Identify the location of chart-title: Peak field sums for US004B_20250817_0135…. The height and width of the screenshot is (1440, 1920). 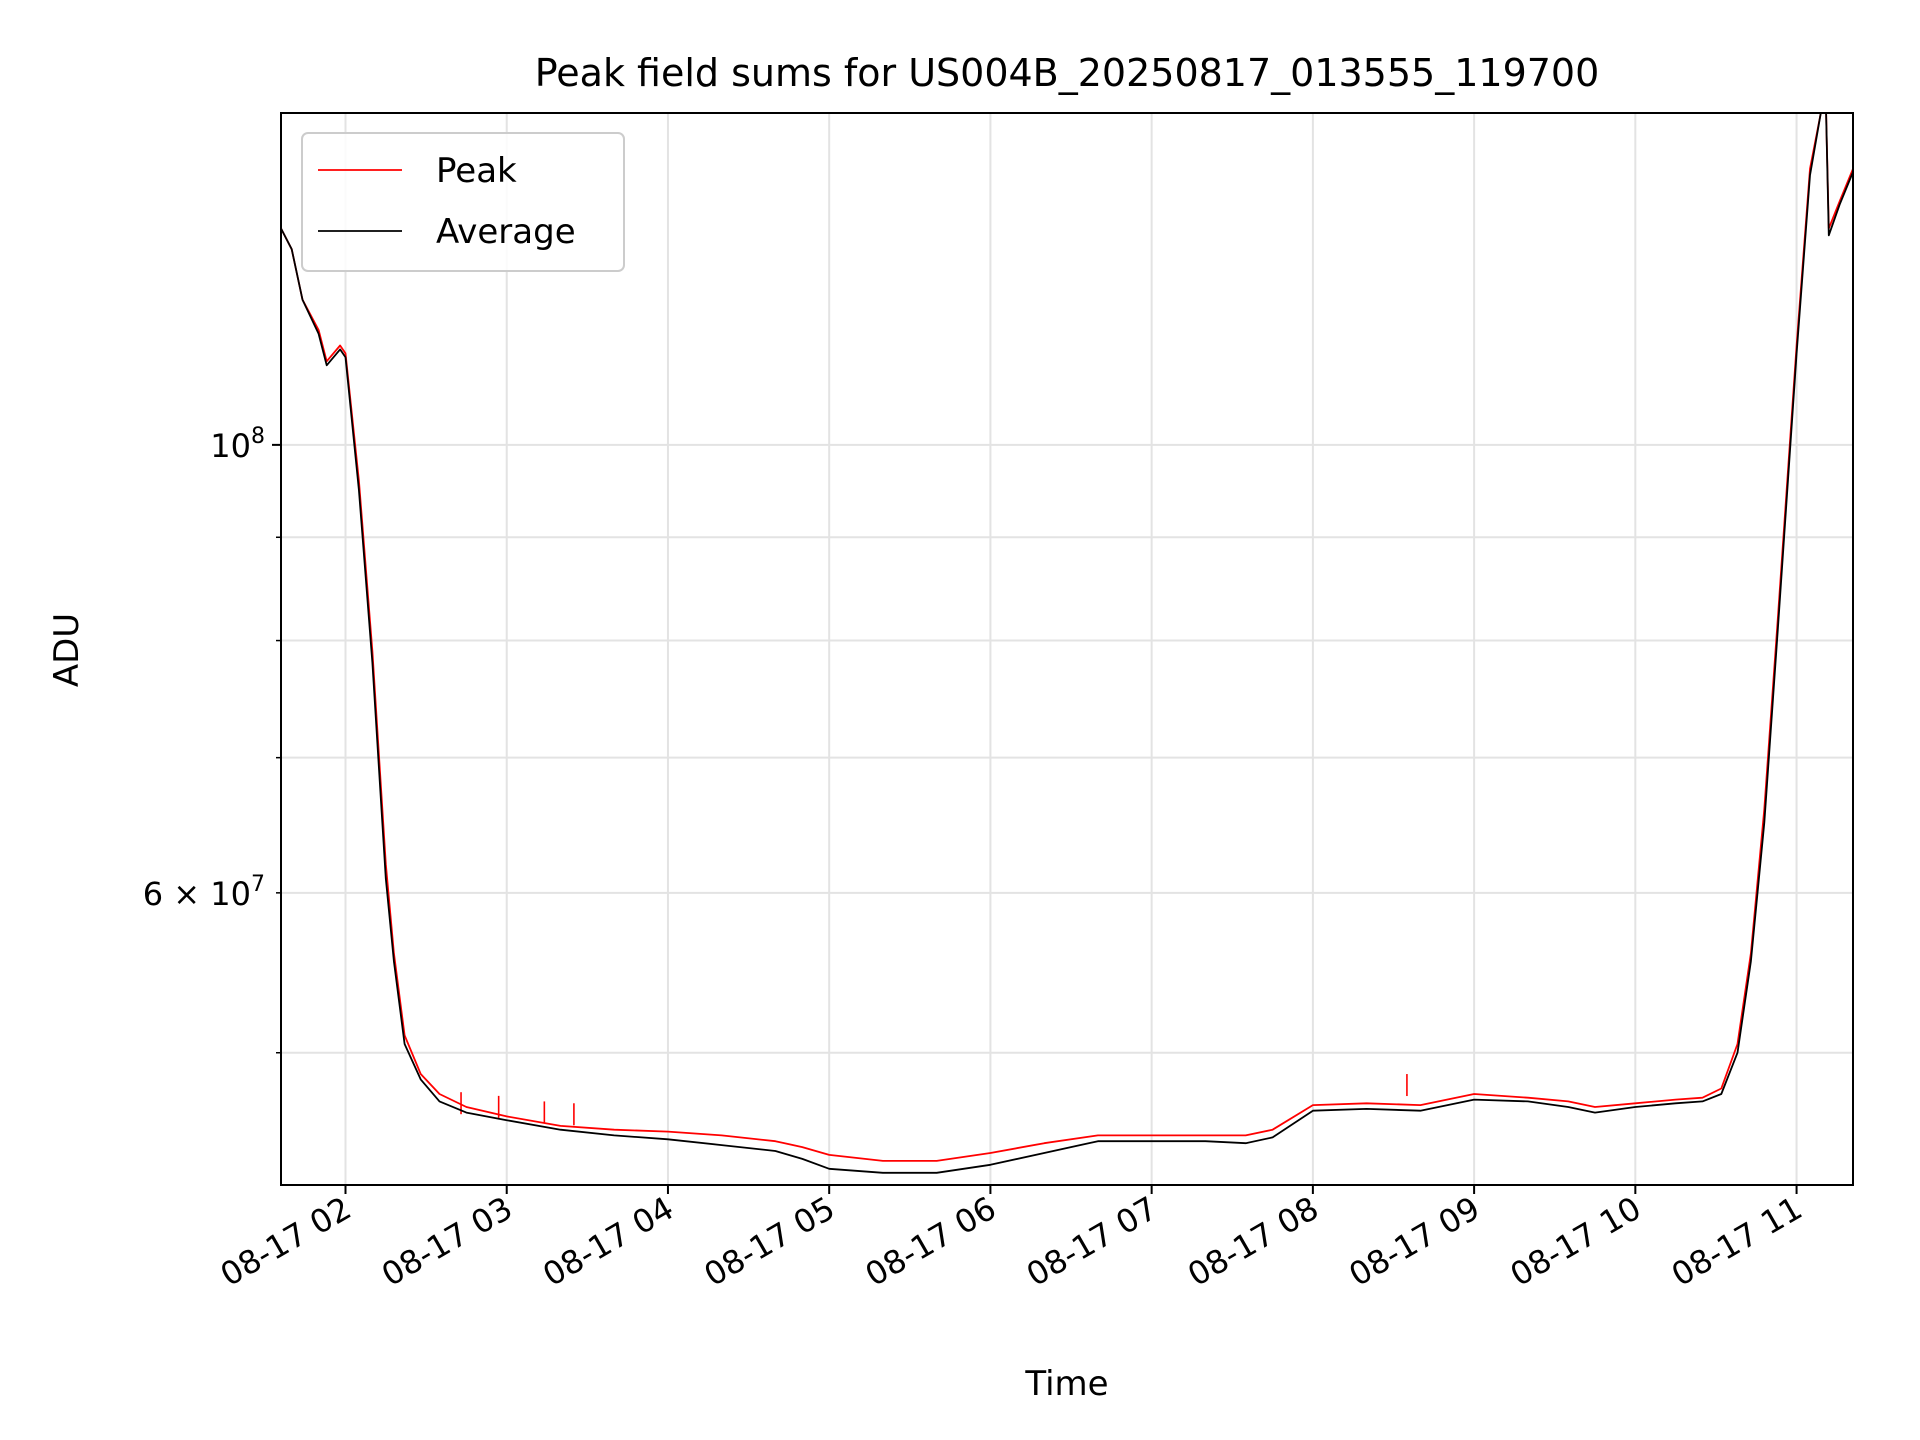
(1067, 73).